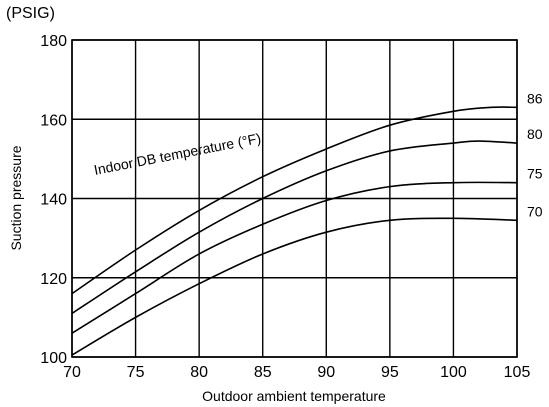 This screenshot has width=549, height=407. Describe the element at coordinates (517, 372) in the screenshot. I see `x-tick-label: 105` at that location.